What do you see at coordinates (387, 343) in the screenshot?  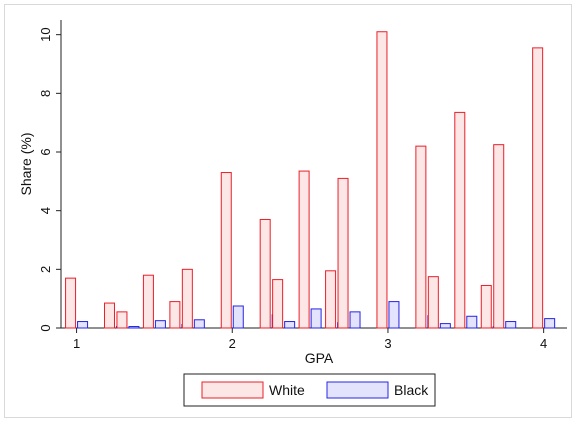 I see `x-tick-label: 3` at bounding box center [387, 343].